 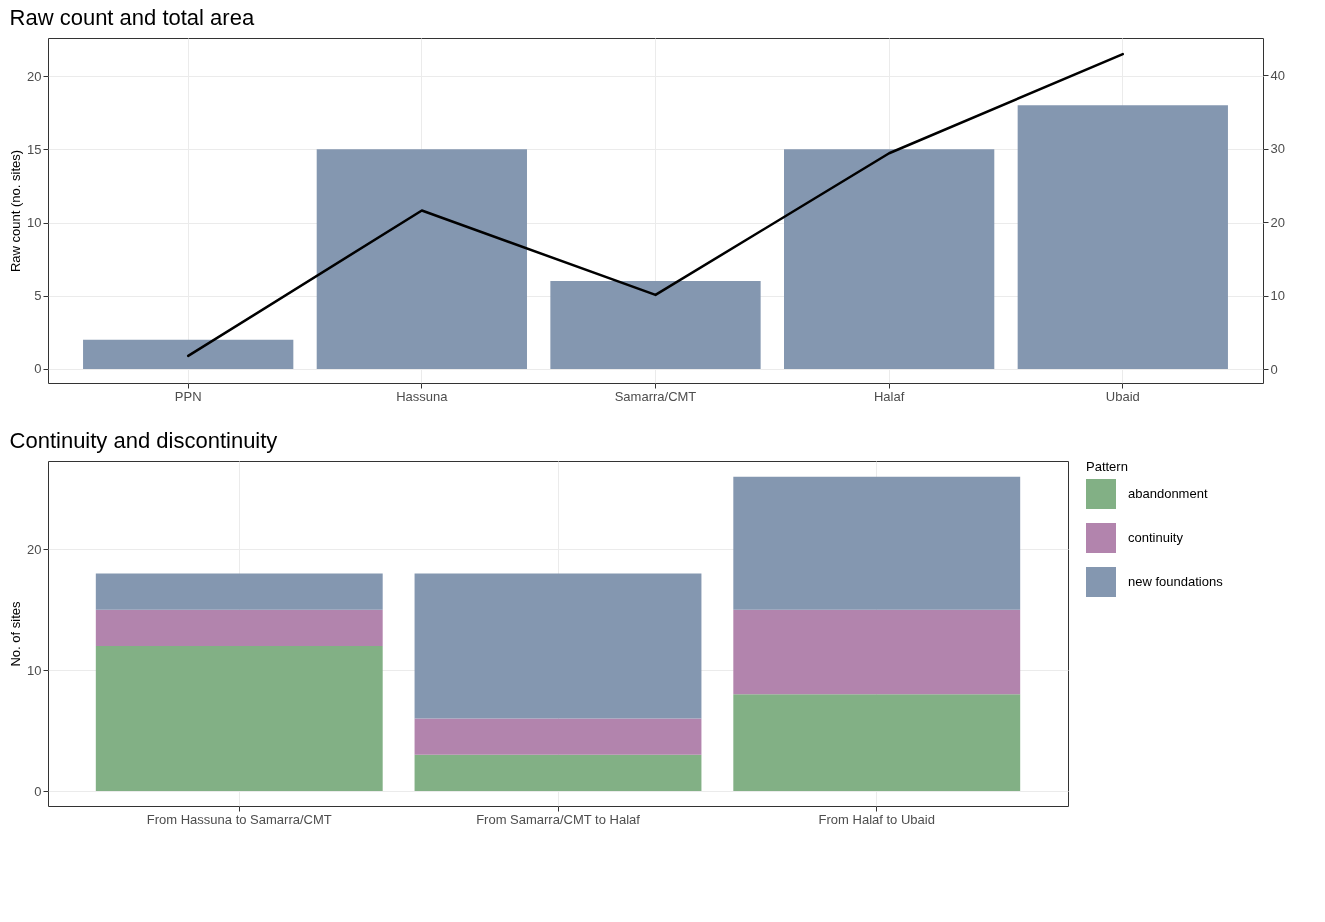 What do you see at coordinates (876, 819) in the screenshot?
I see `x-tick-label: From Halaf to Ubaid` at bounding box center [876, 819].